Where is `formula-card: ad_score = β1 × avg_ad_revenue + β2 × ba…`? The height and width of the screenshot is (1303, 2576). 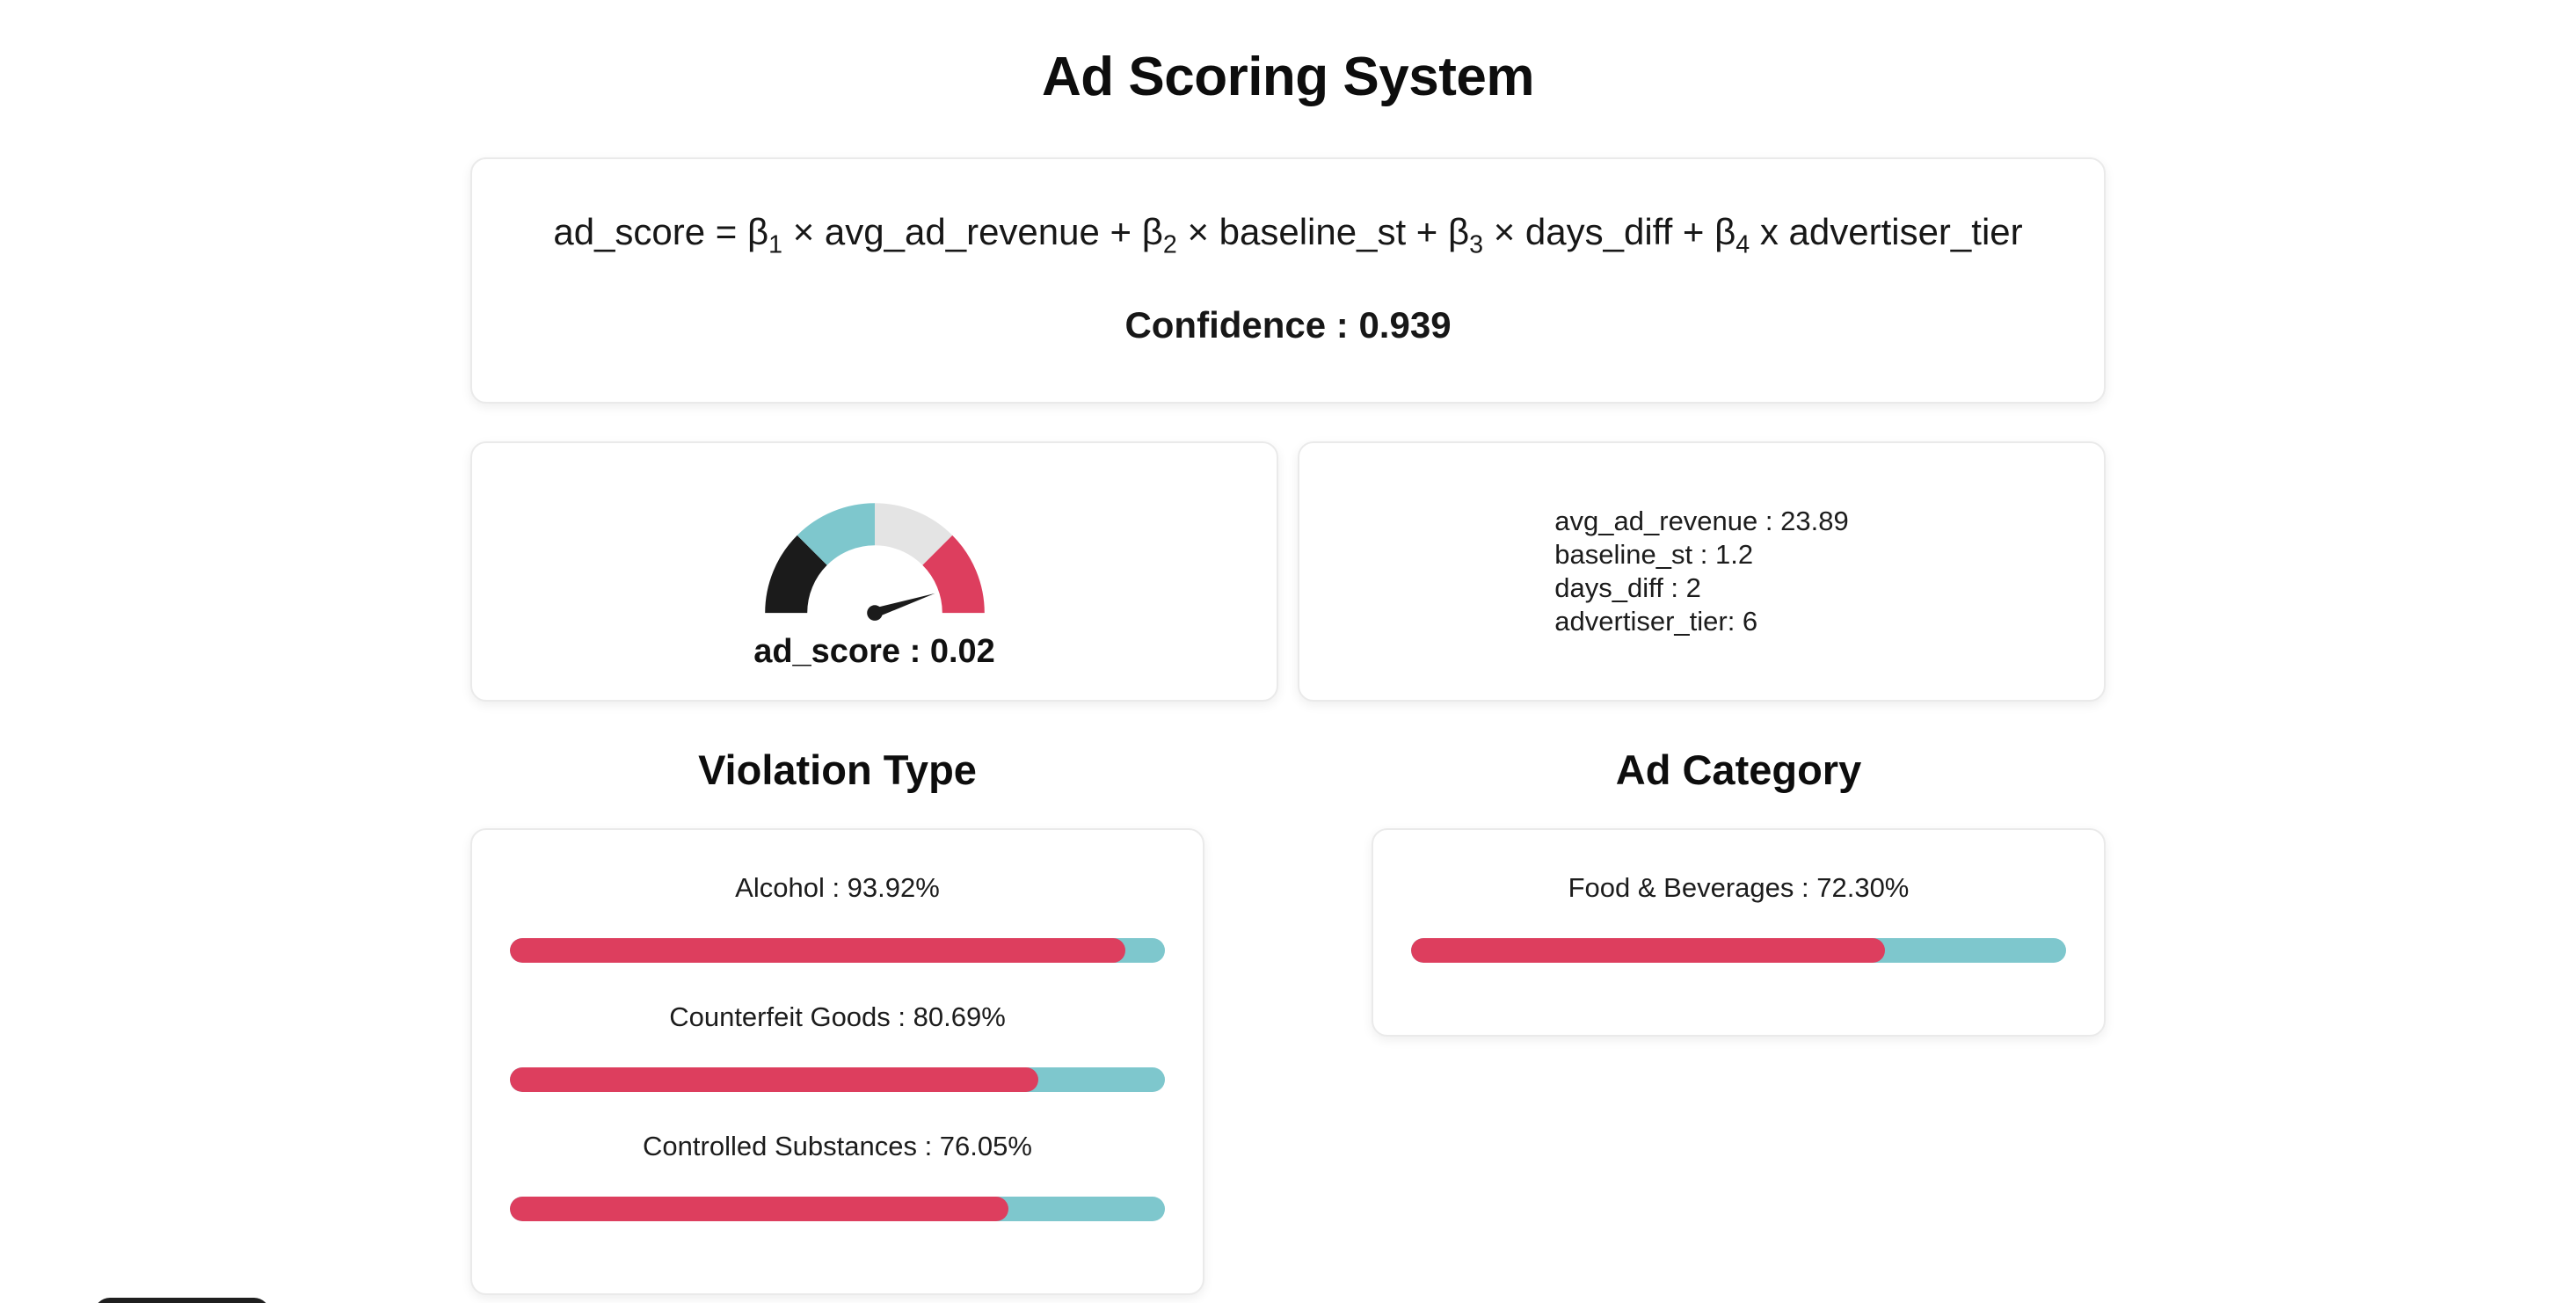
formula-card: ad_score = β1 × avg_ad_revenue + β2 × ba… is located at coordinates (1288, 280).